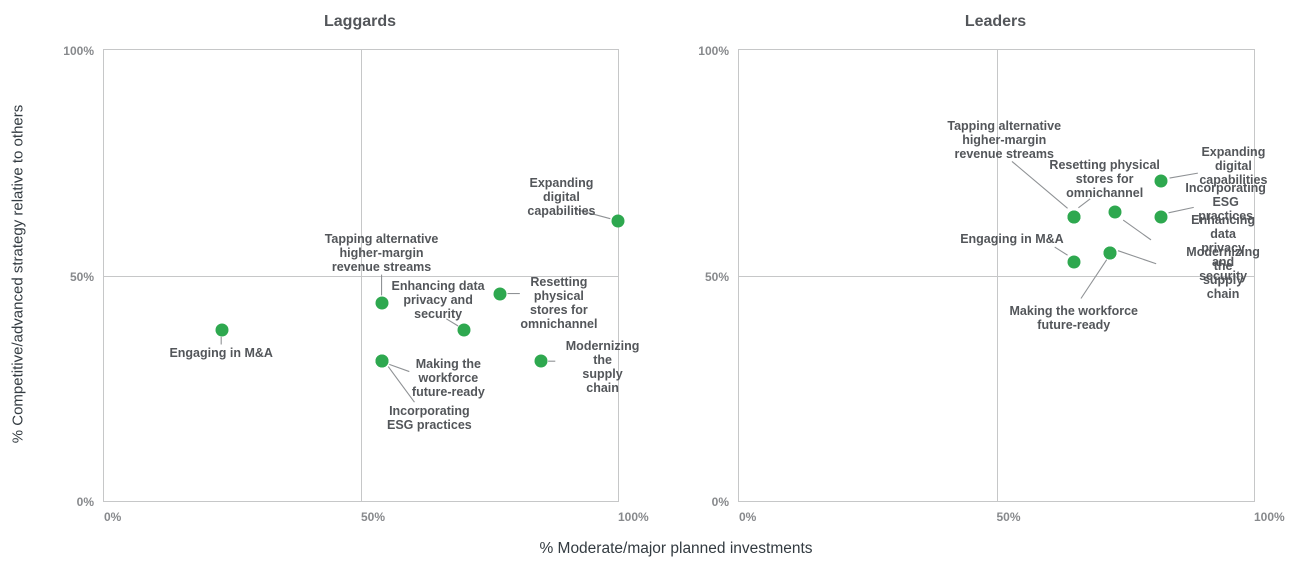 The image size is (1307, 565). Describe the element at coordinates (360, 21) in the screenshot. I see `chart-title-laggards: Laggards` at that location.